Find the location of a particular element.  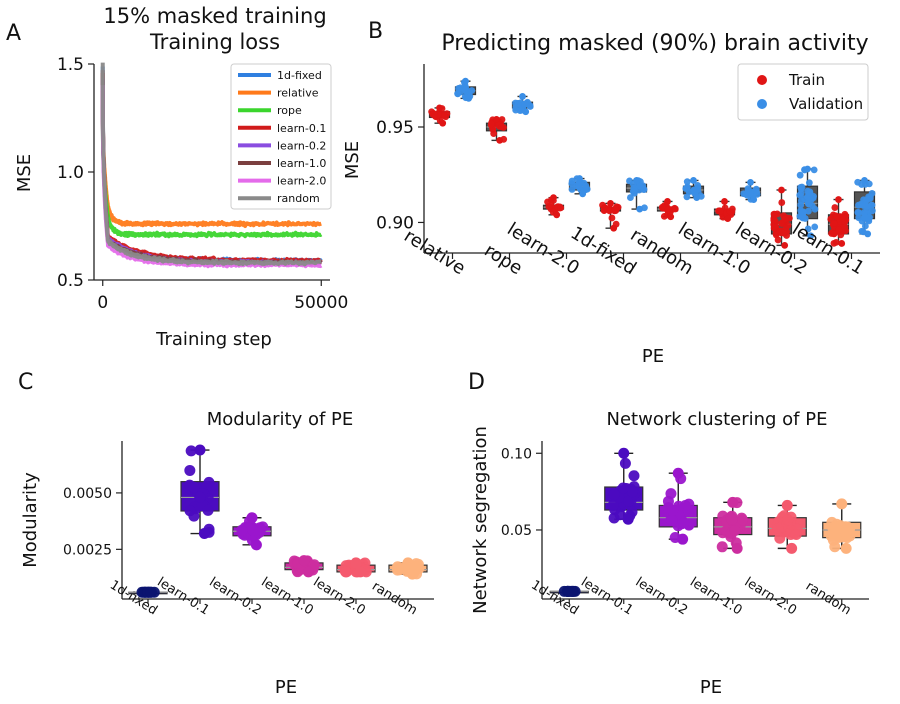

panel-d-ytick-label: 0.10 is located at coordinates (516, 454).